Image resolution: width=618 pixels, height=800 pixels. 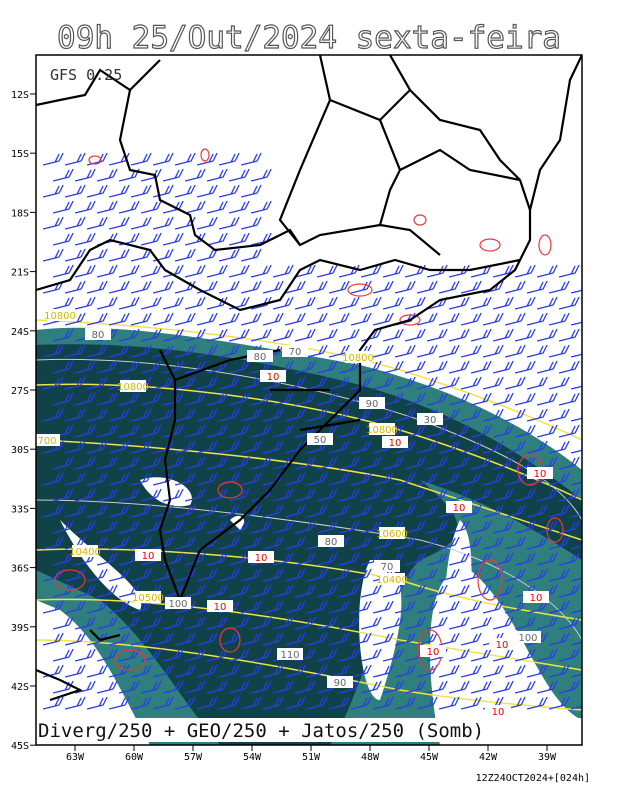 I want to click on lon-label: 51W, so click(x=311, y=757).